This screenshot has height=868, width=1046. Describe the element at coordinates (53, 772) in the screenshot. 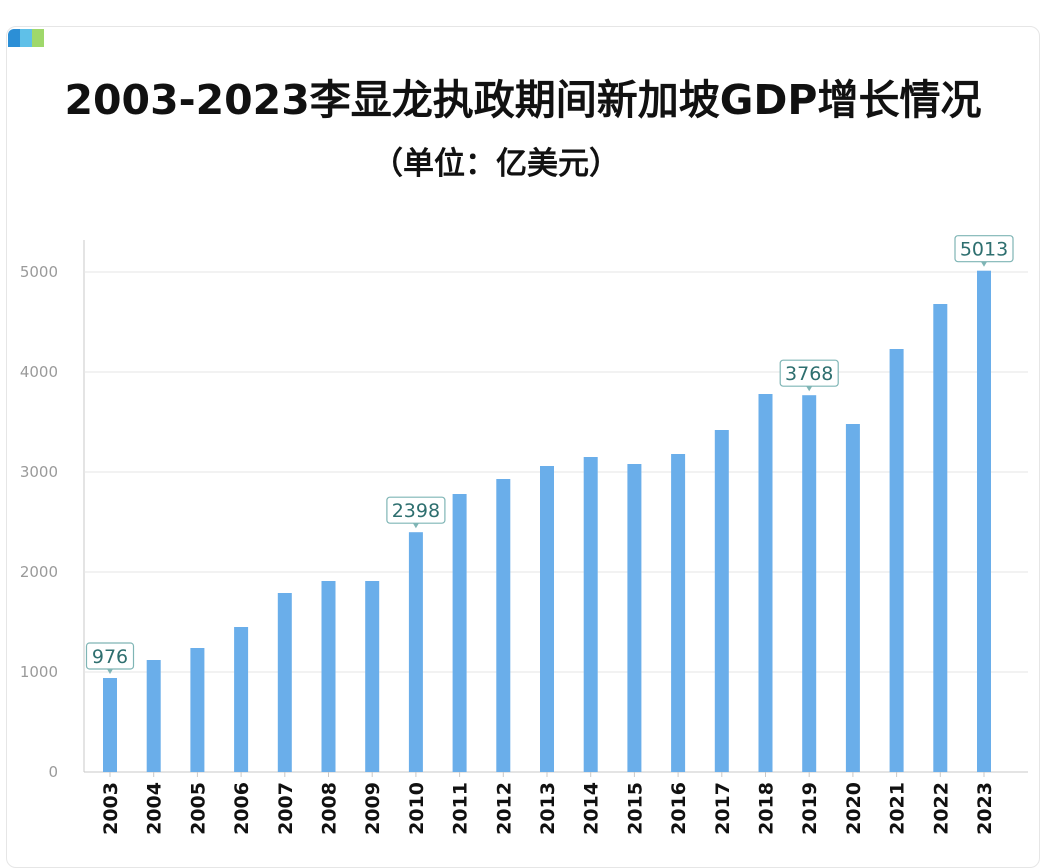

I see `y-tick-label: 0` at that location.